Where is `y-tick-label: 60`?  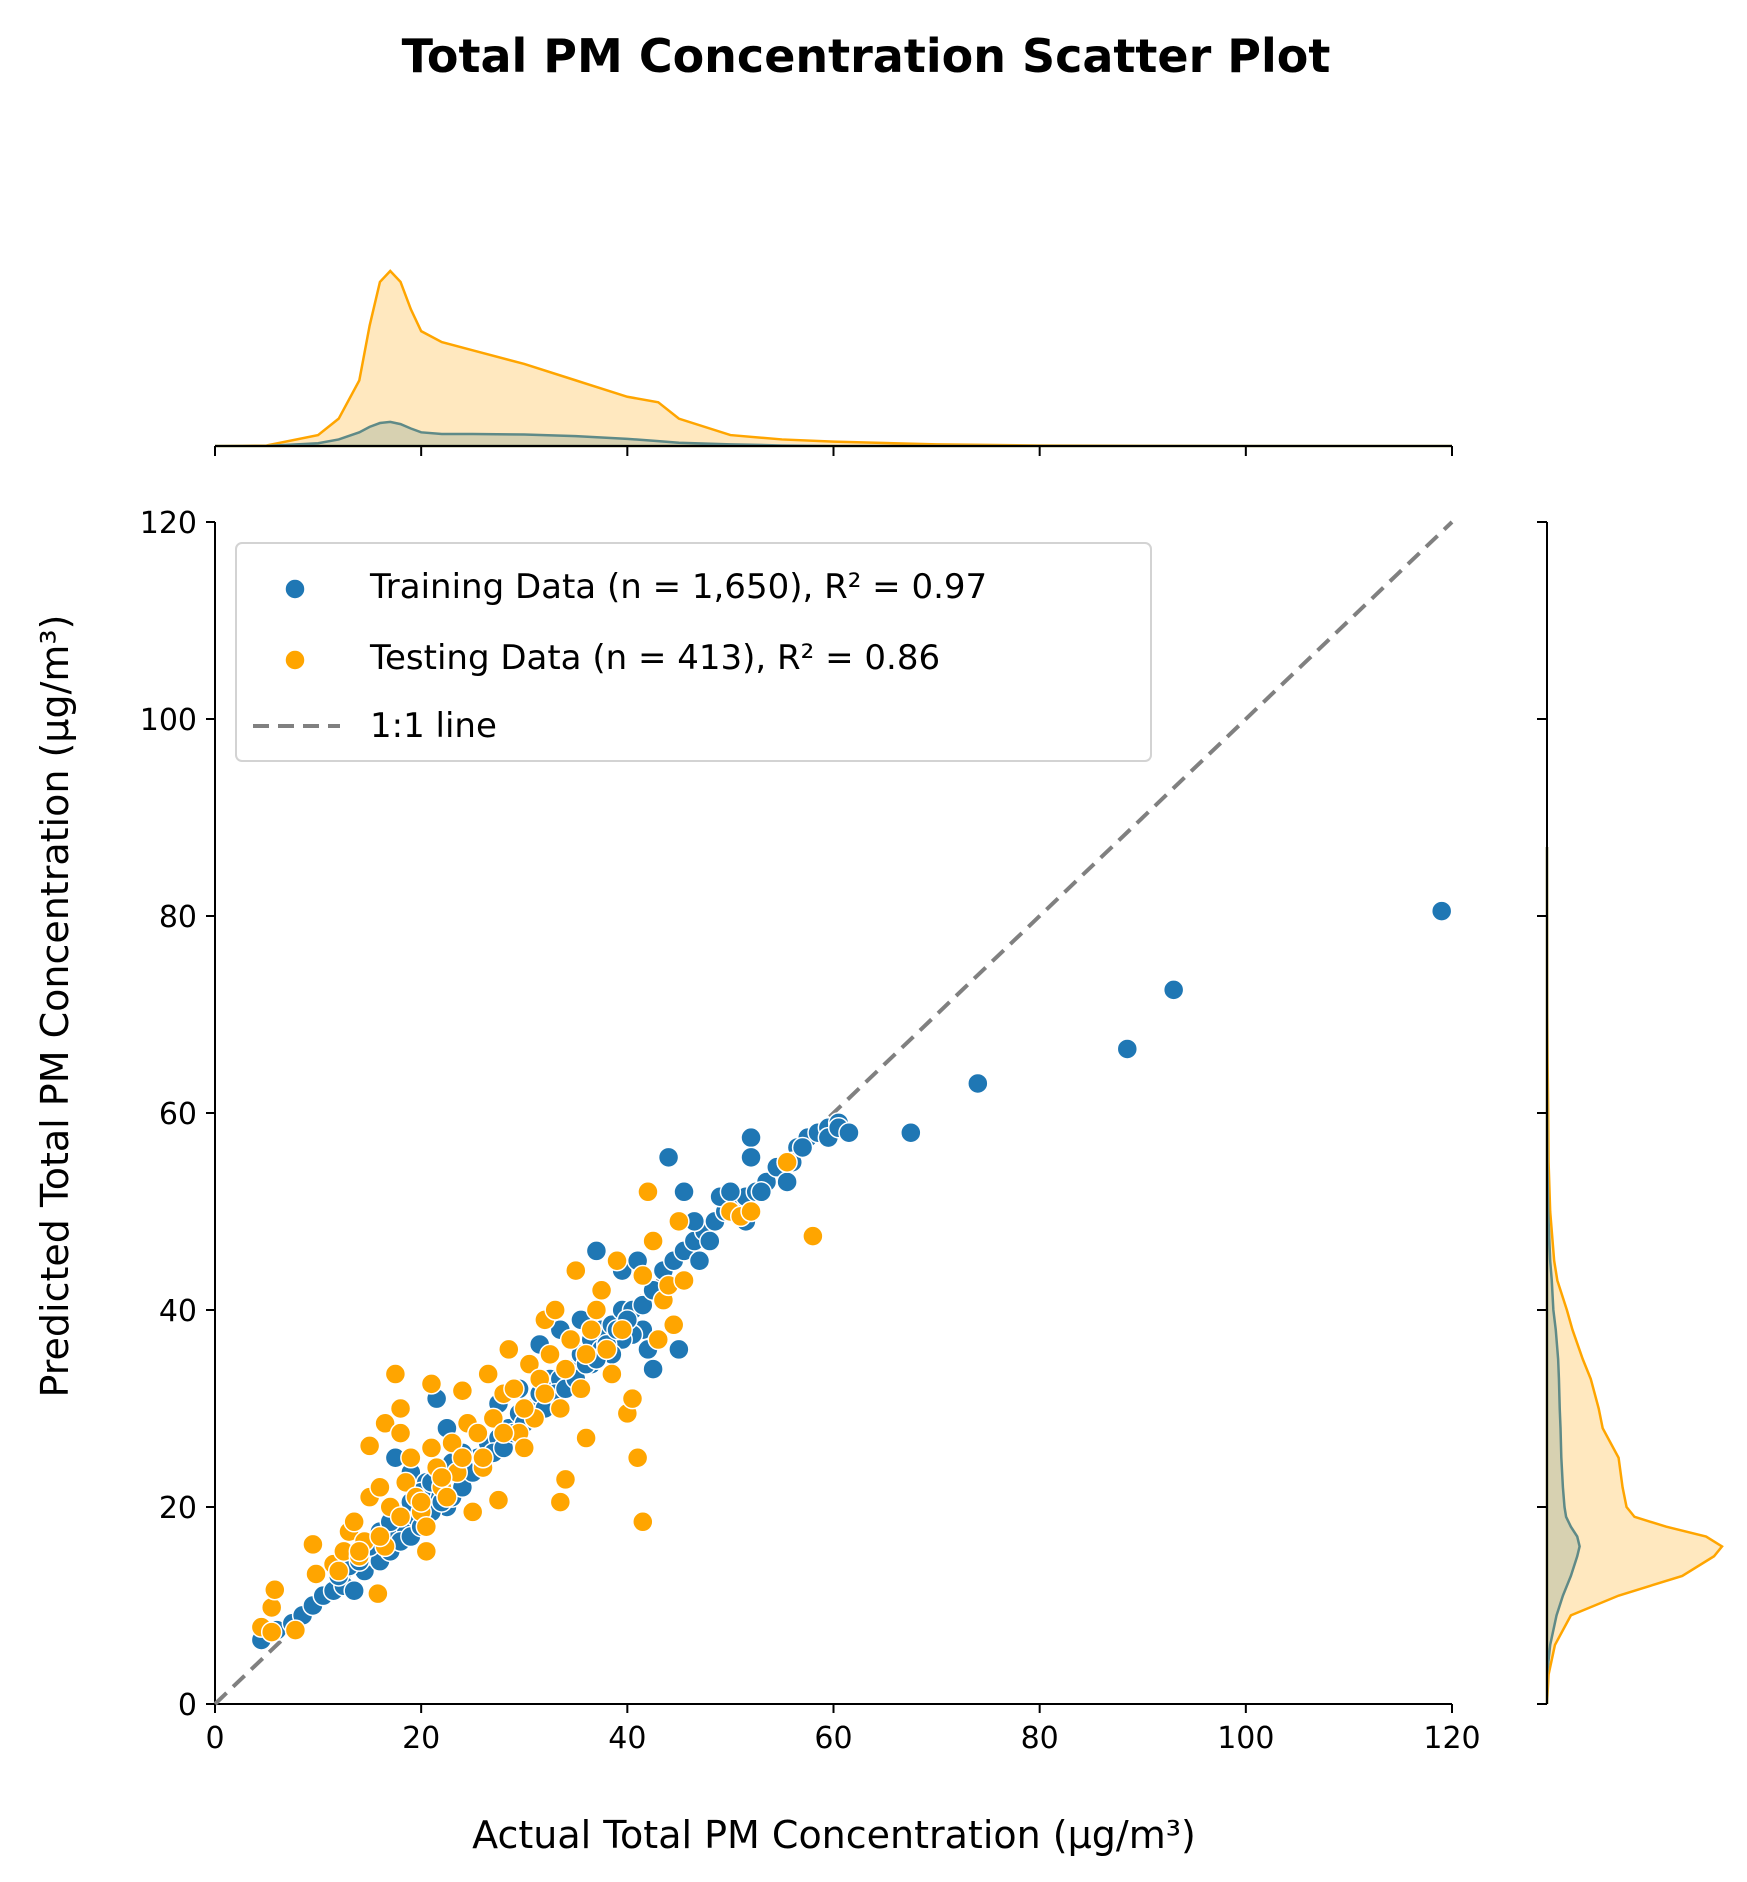 y-tick-label: 60 is located at coordinates (178, 1114).